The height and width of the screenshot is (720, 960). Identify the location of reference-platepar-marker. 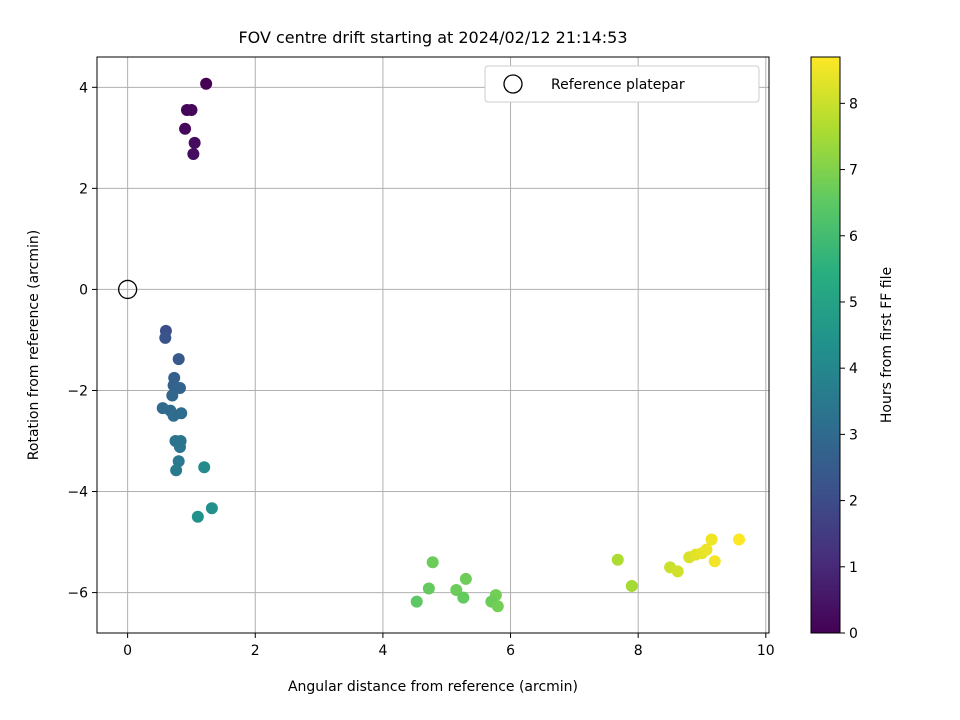
(127, 289).